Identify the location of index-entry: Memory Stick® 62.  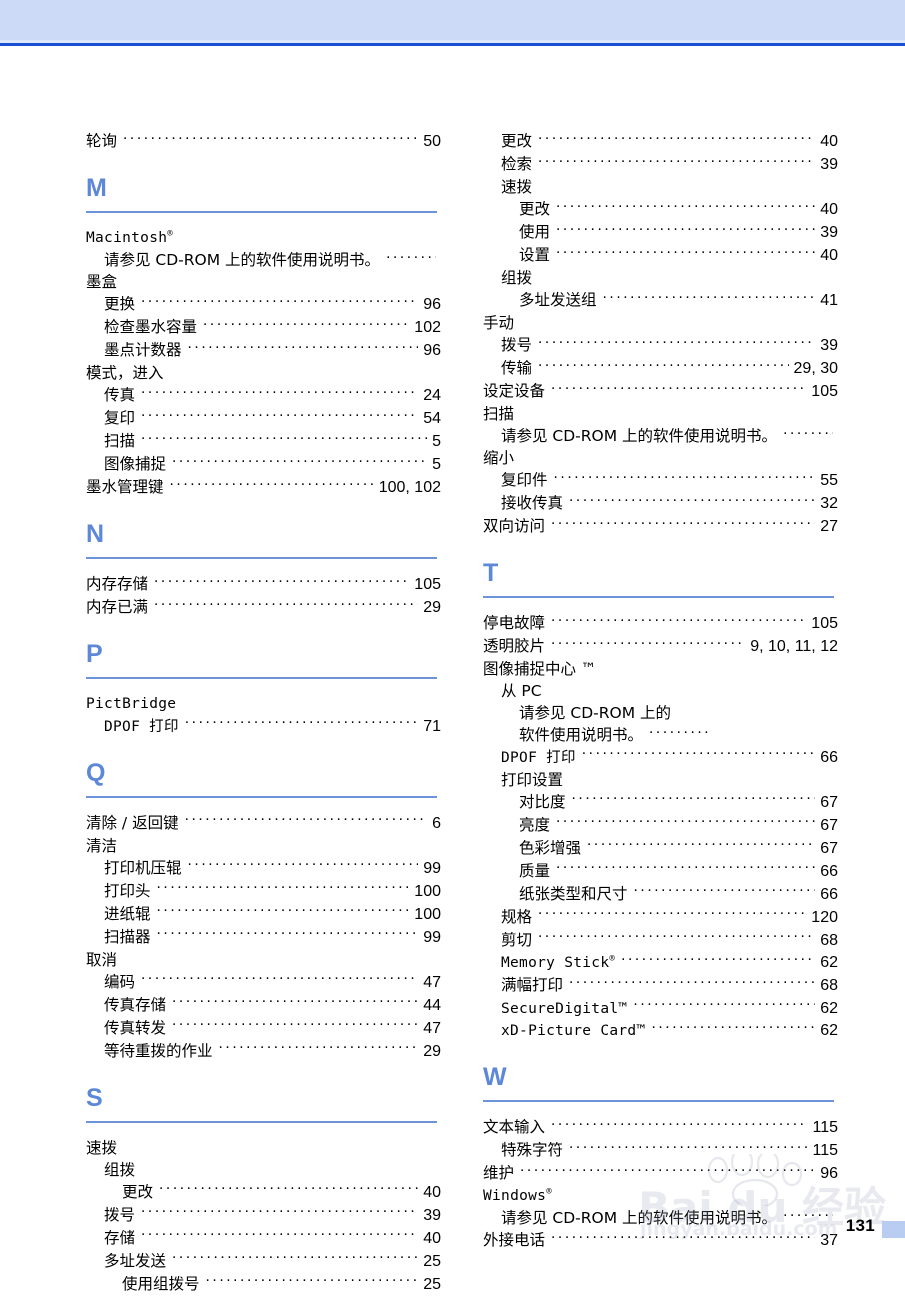
(660, 963).